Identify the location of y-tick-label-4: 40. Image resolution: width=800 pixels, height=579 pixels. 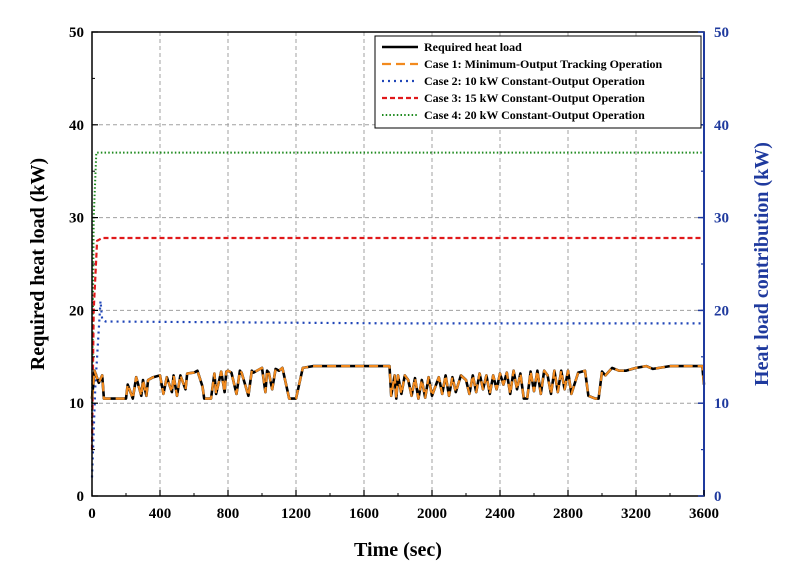
(76, 126).